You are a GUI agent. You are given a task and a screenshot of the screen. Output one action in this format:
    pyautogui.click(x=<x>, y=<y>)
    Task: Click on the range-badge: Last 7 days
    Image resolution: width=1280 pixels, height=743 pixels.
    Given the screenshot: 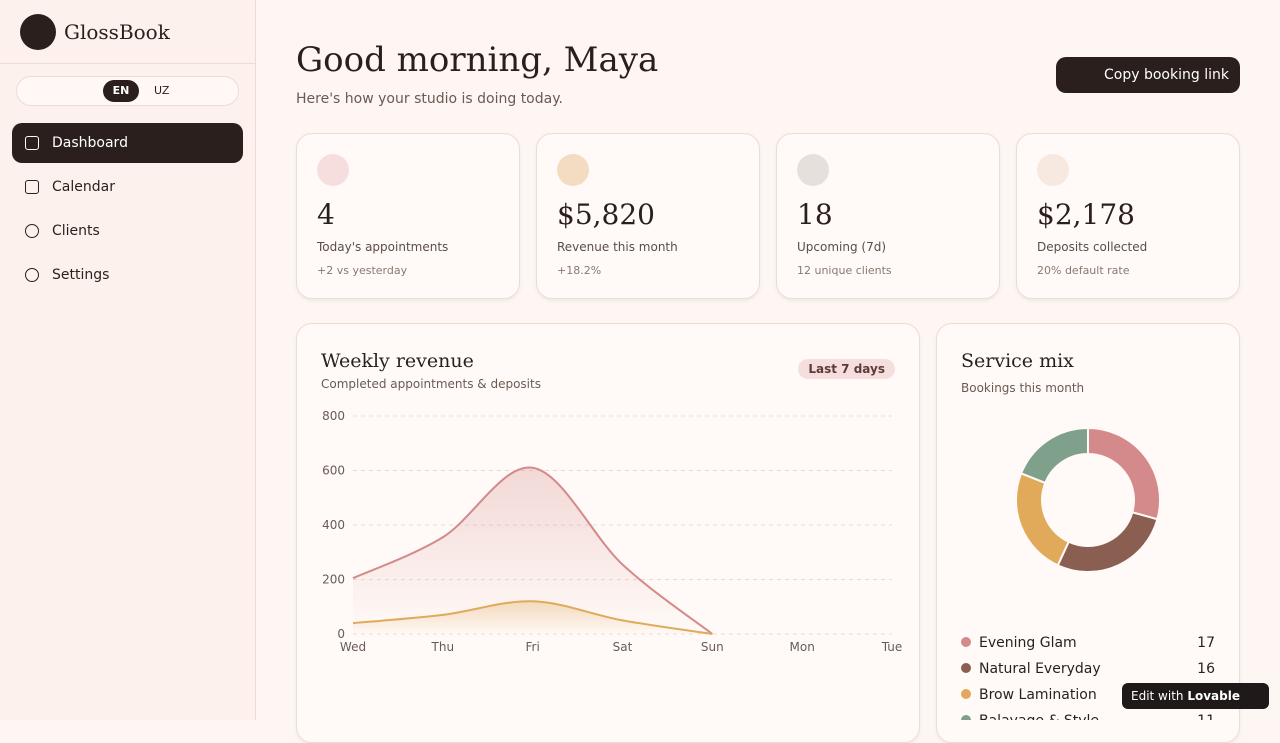 What is the action you would take?
    pyautogui.click(x=846, y=369)
    